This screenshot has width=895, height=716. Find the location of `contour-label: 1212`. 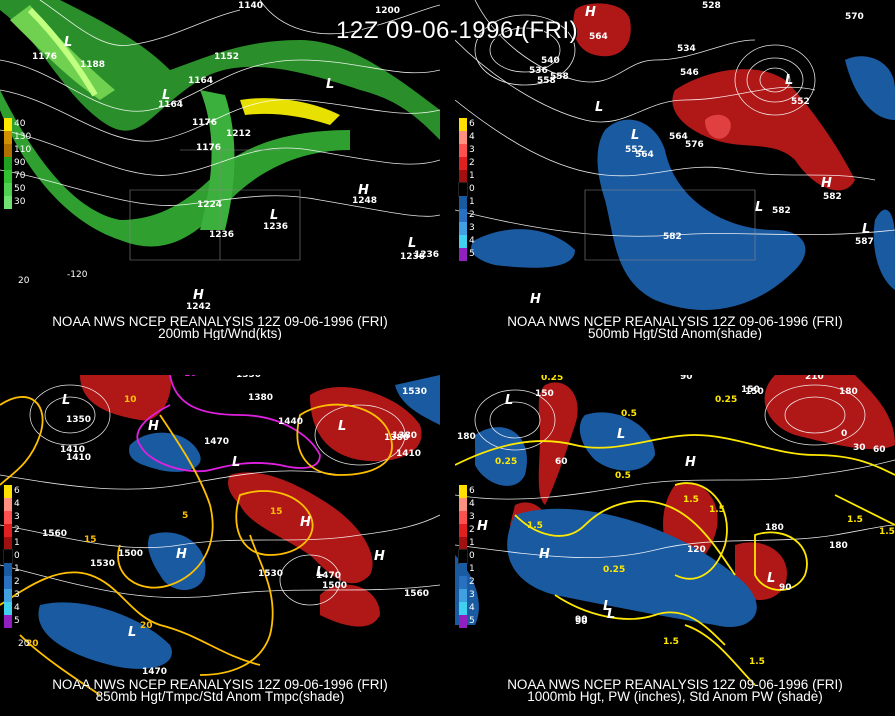

contour-label: 1212 is located at coordinates (239, 134).